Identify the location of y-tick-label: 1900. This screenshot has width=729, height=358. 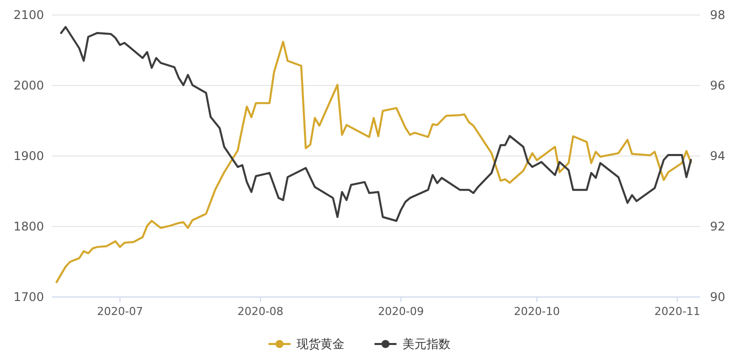
(28, 156).